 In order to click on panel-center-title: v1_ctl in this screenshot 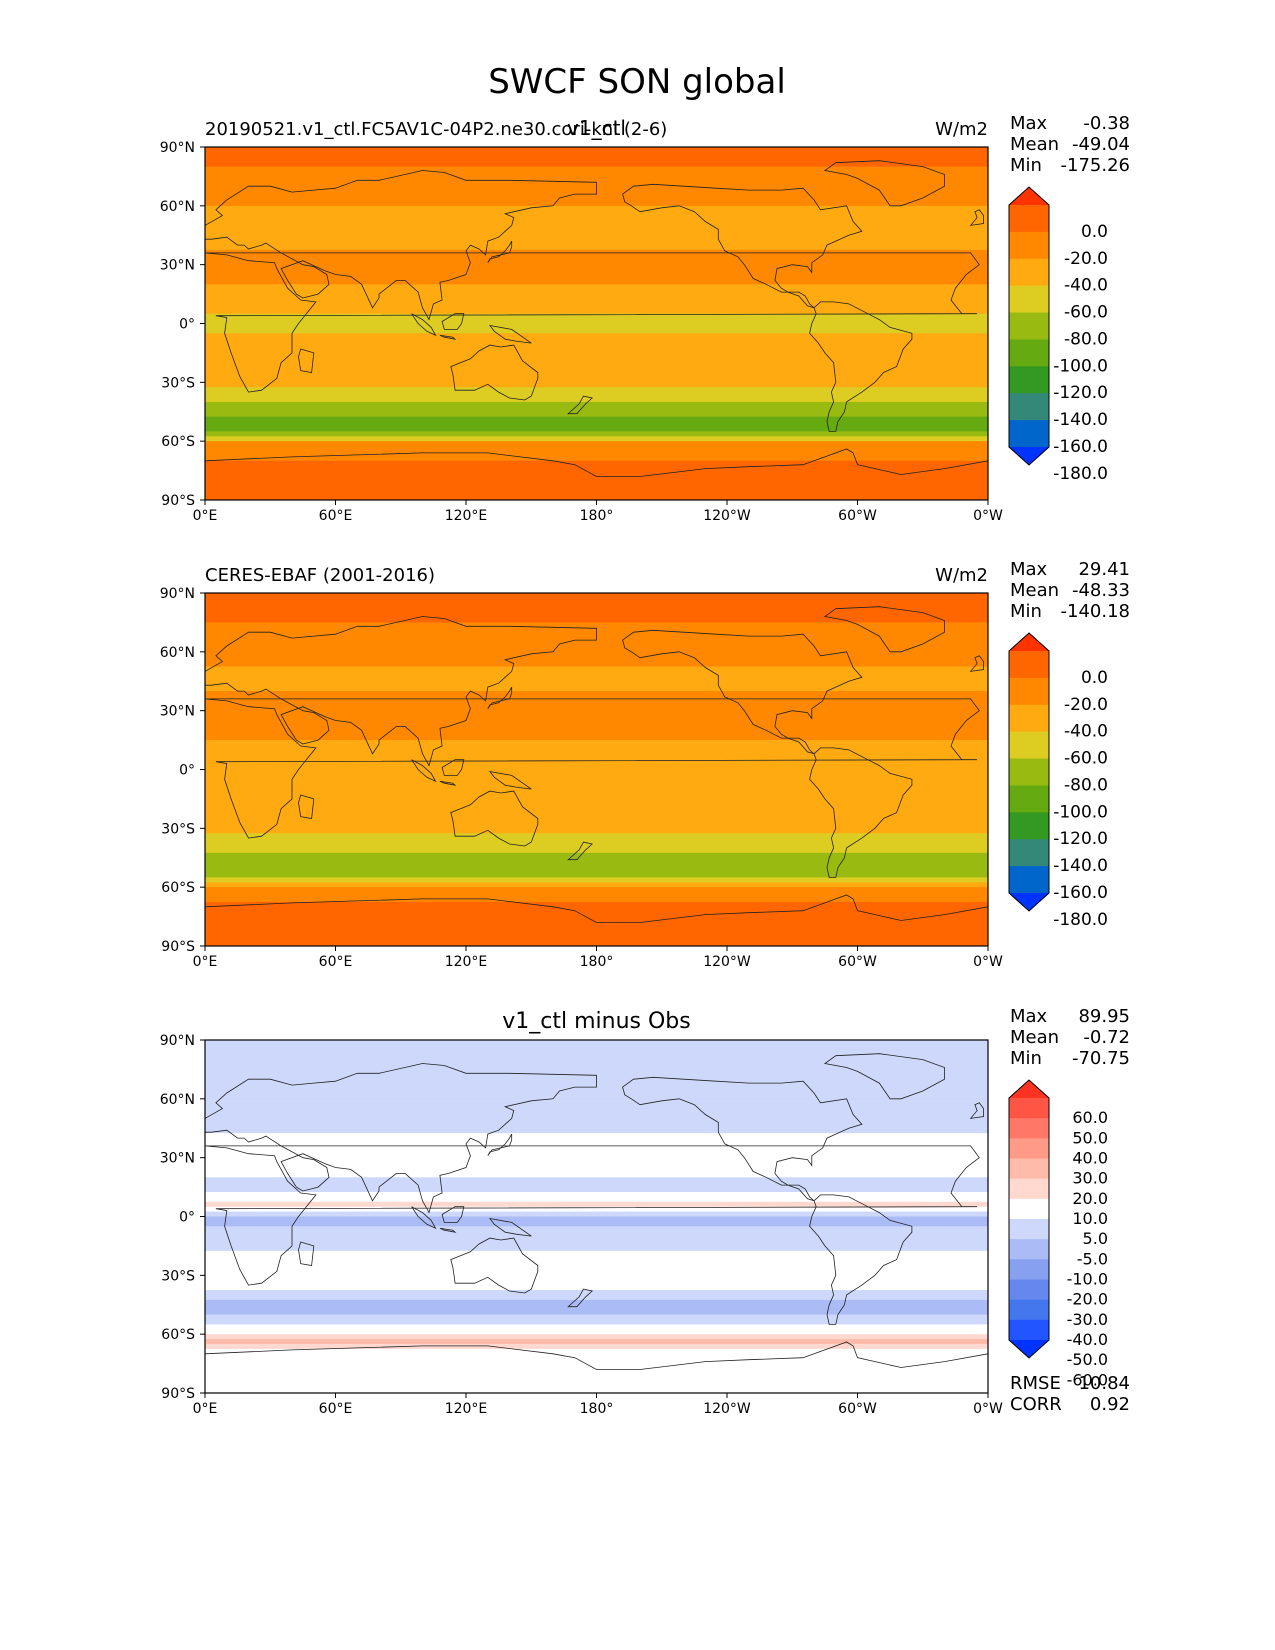, I will do `click(596, 128)`.